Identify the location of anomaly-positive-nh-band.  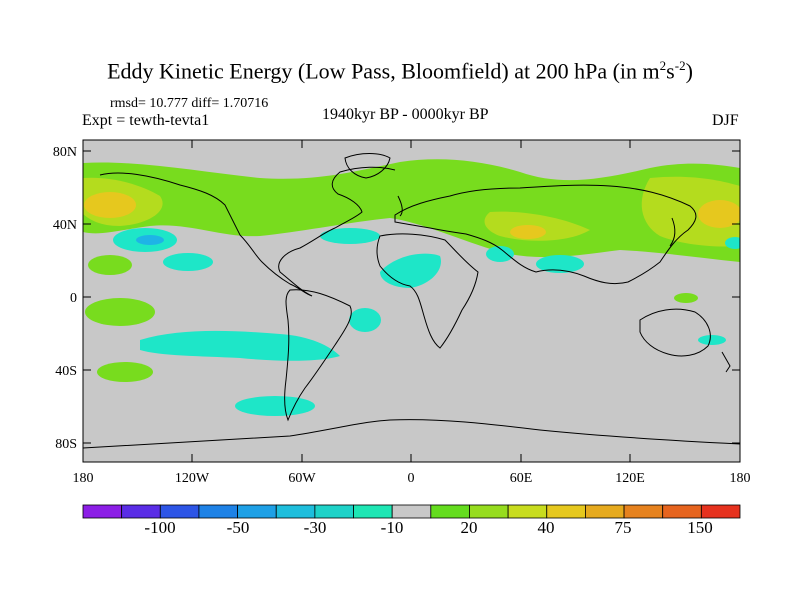
(411, 210).